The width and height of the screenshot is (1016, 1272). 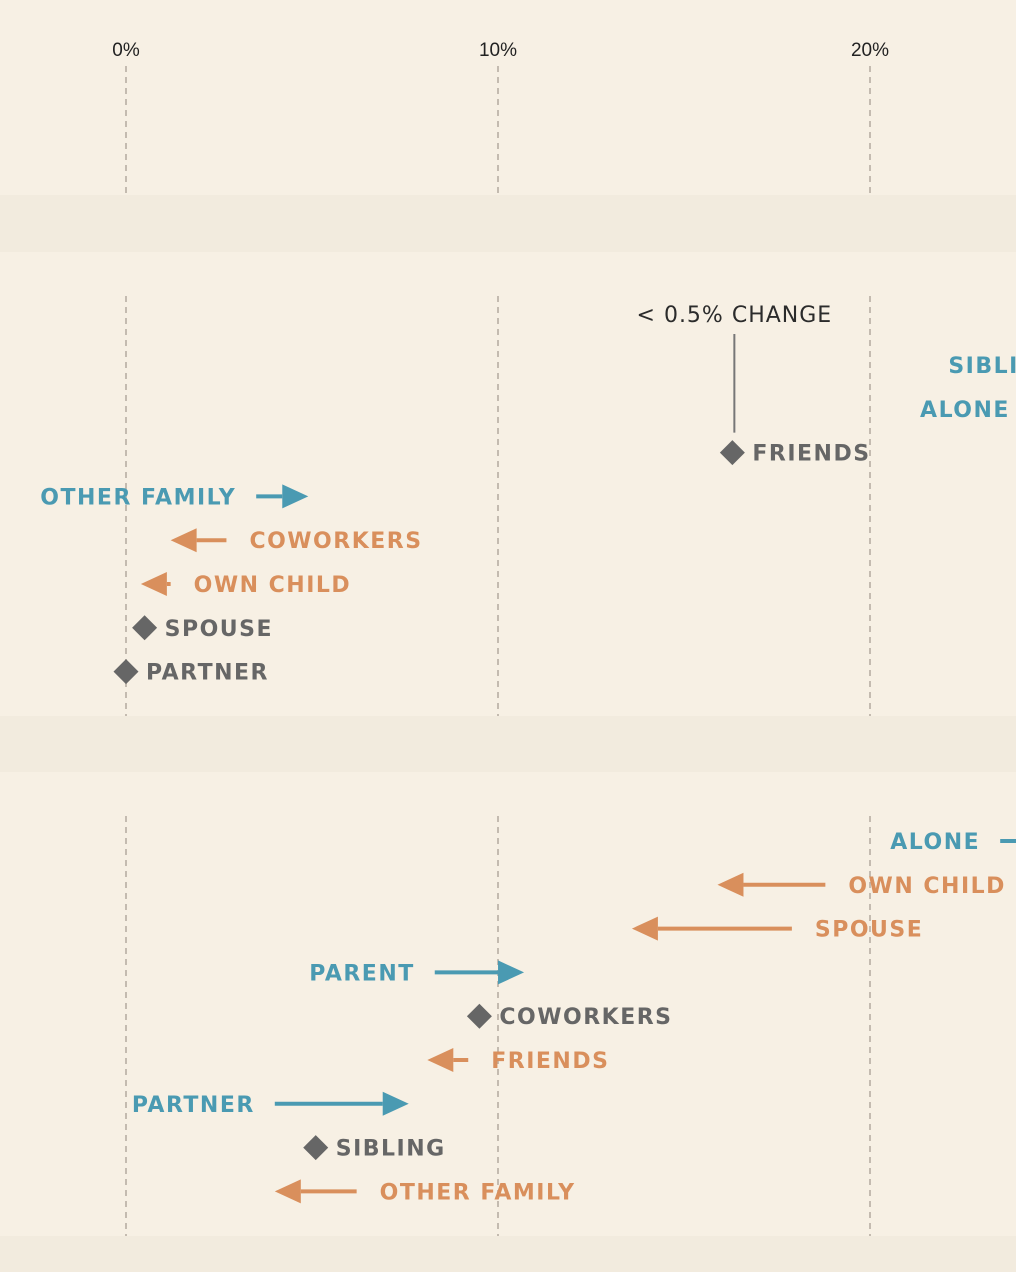 I want to click on x-tick-label: 0%, so click(x=126, y=50).